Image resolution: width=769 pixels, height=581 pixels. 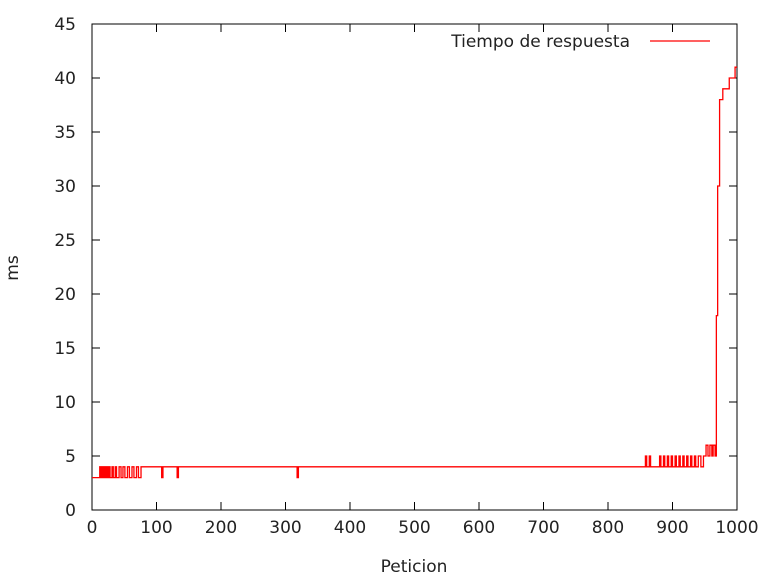 What do you see at coordinates (736, 528) in the screenshot?
I see `x-tick-label-1000: 1000` at bounding box center [736, 528].